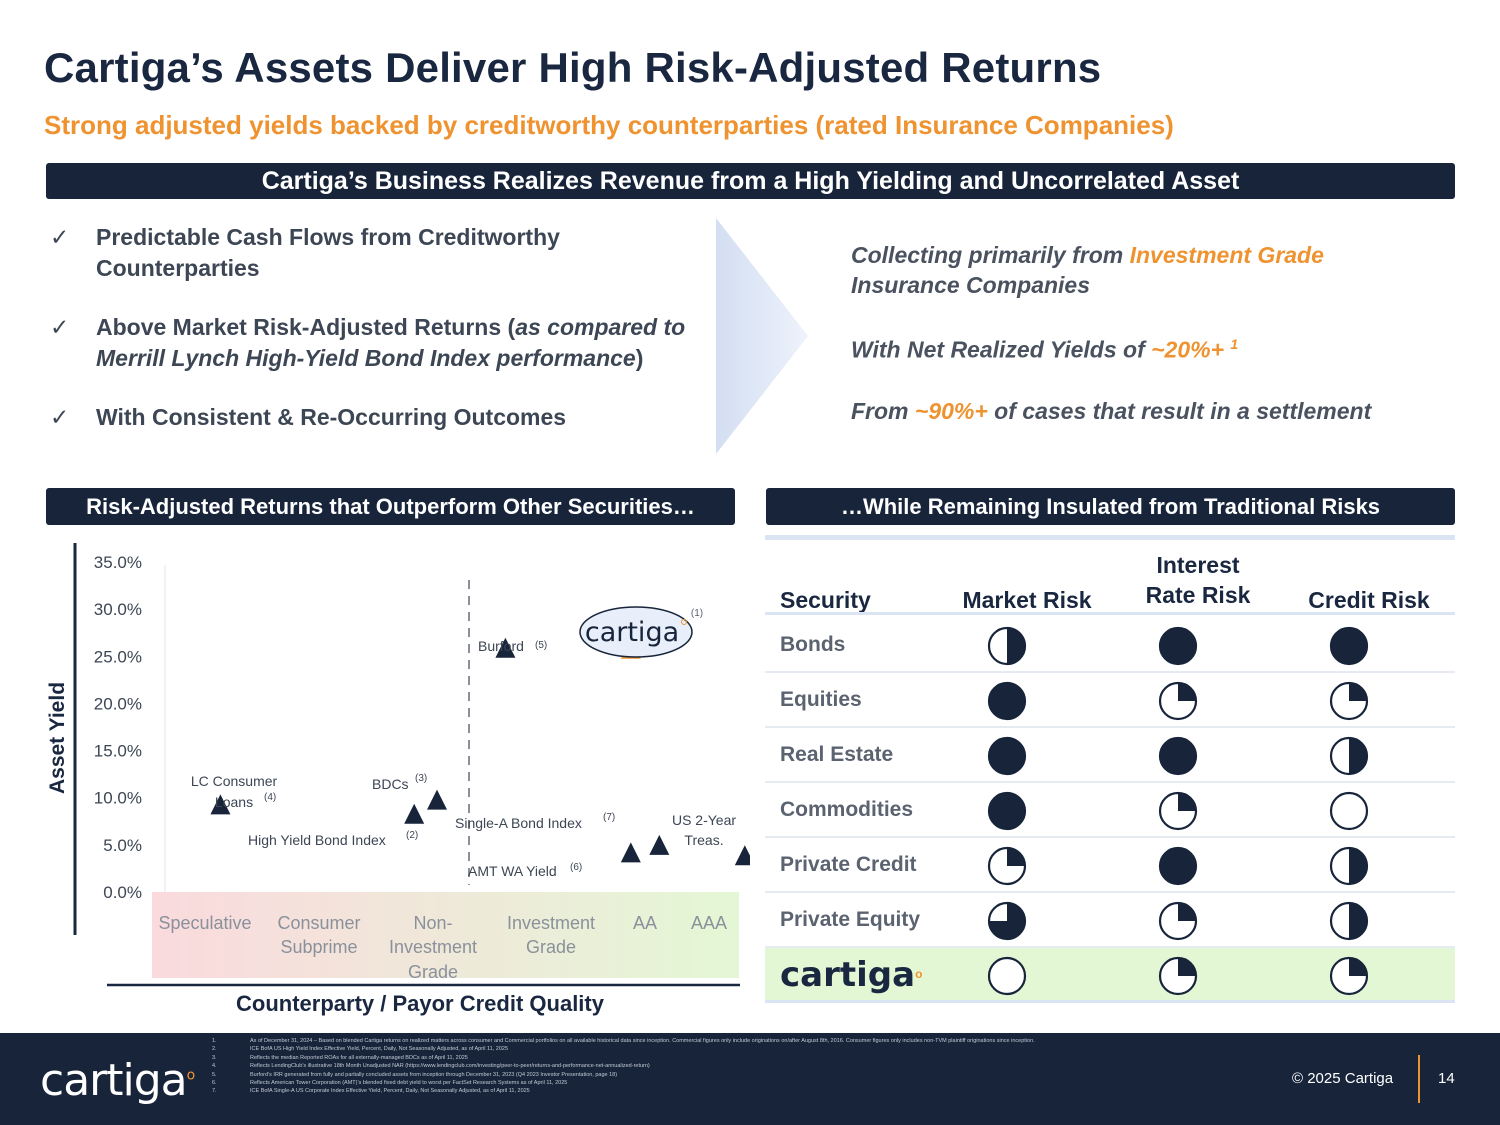  Describe the element at coordinates (883, 410) in the screenshot. I see `claim-text: From` at that location.